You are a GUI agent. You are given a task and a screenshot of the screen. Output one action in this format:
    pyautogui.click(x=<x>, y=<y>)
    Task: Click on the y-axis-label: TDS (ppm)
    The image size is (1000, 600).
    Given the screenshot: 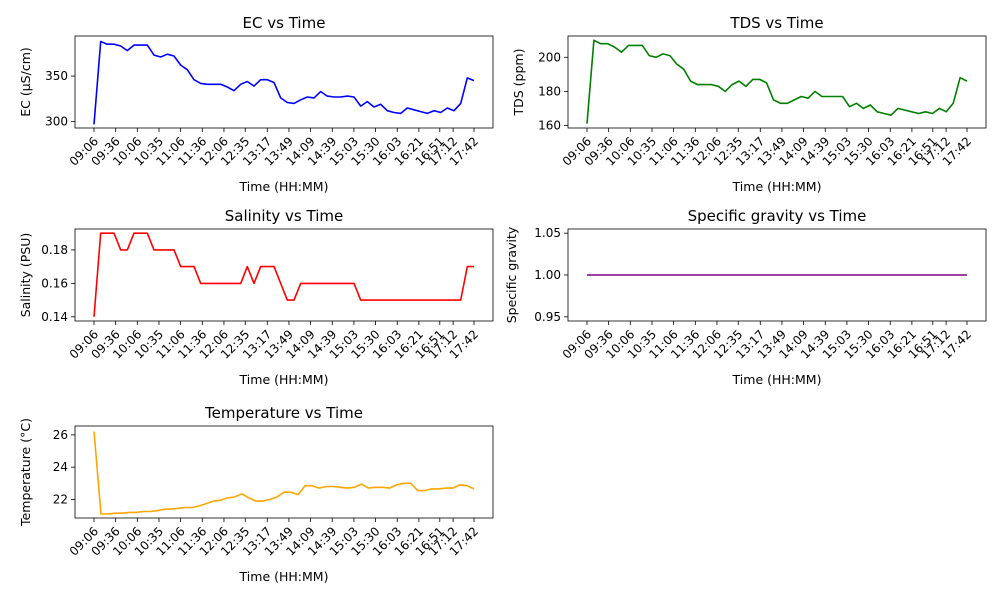 What is the action you would take?
    pyautogui.click(x=518, y=83)
    